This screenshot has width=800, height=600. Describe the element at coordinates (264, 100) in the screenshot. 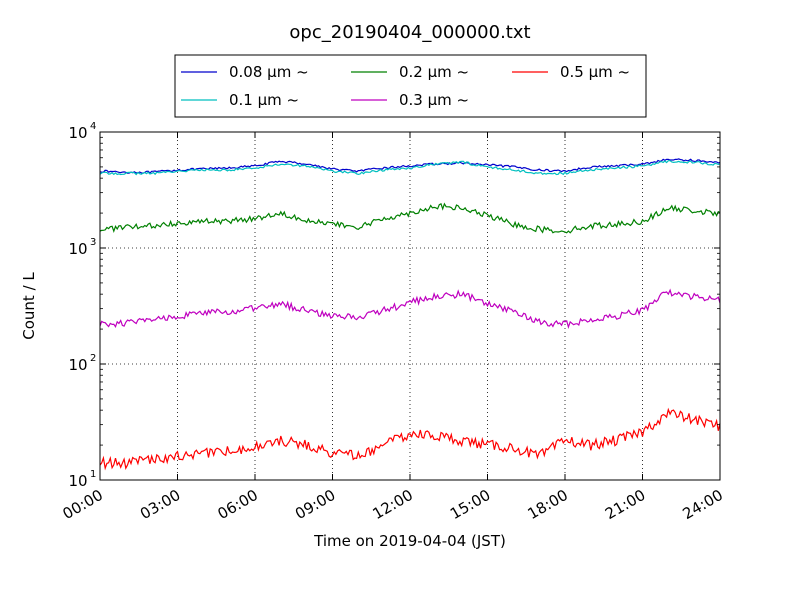

I see `legend-label: 0.1 μm ~` at that location.